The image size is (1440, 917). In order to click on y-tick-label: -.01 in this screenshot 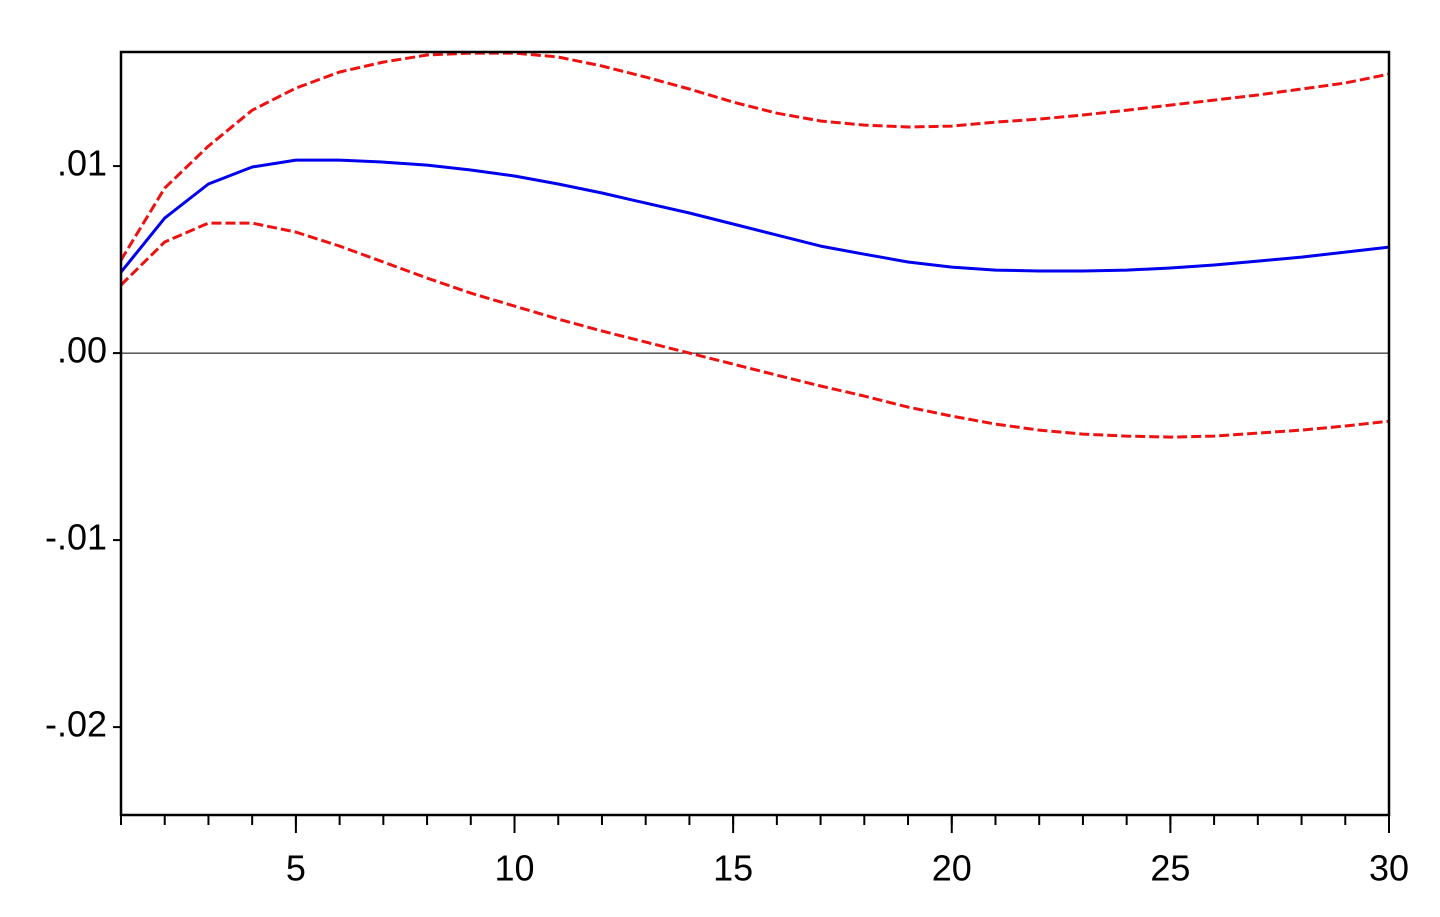, I will do `click(76, 537)`.